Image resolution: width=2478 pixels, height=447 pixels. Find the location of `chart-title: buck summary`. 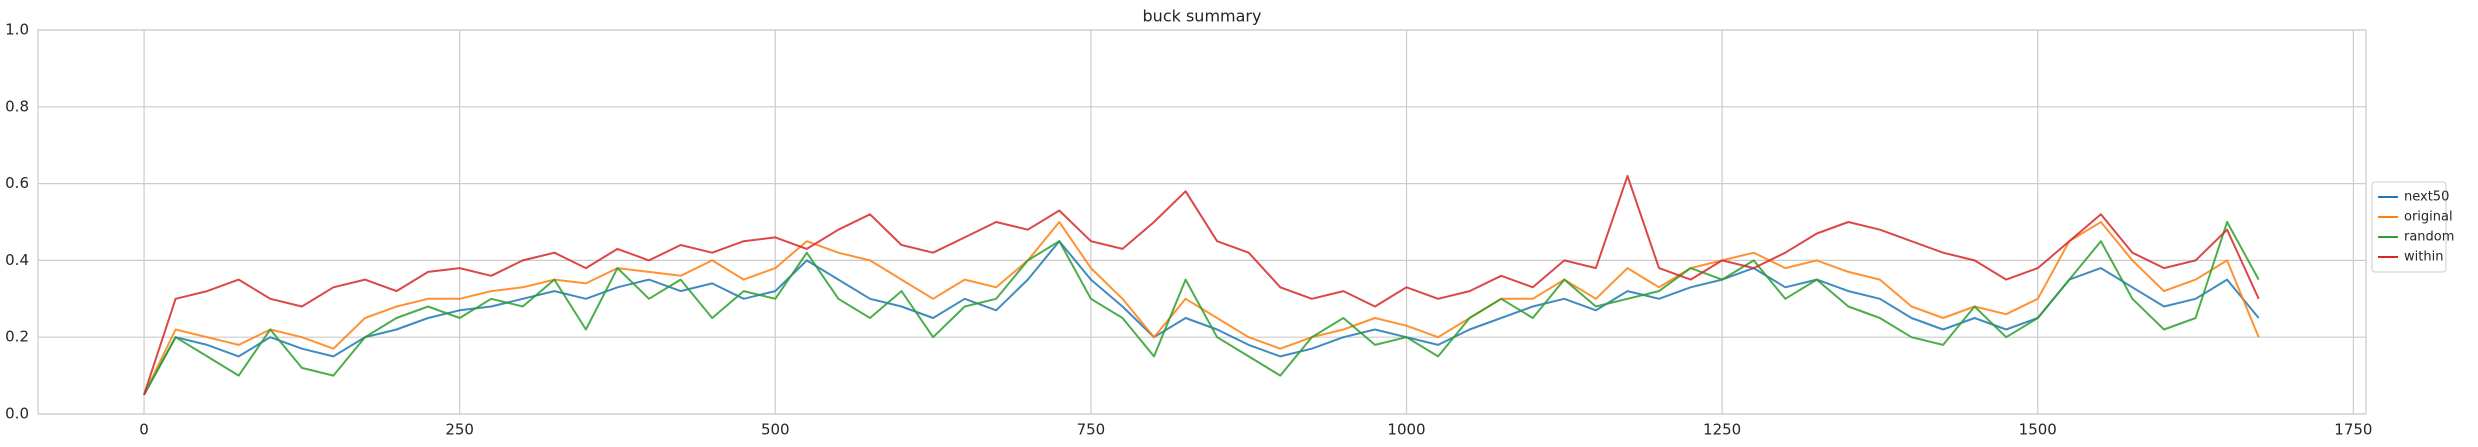

chart-title: buck summary is located at coordinates (1202, 16).